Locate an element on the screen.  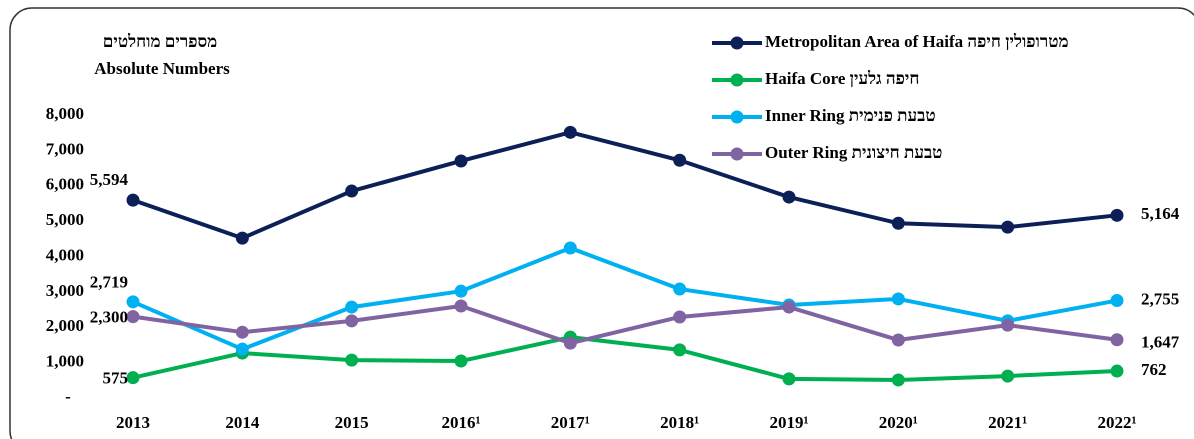
legend-label: Outer Ring טבעת חיצונית is located at coordinates (853, 152).